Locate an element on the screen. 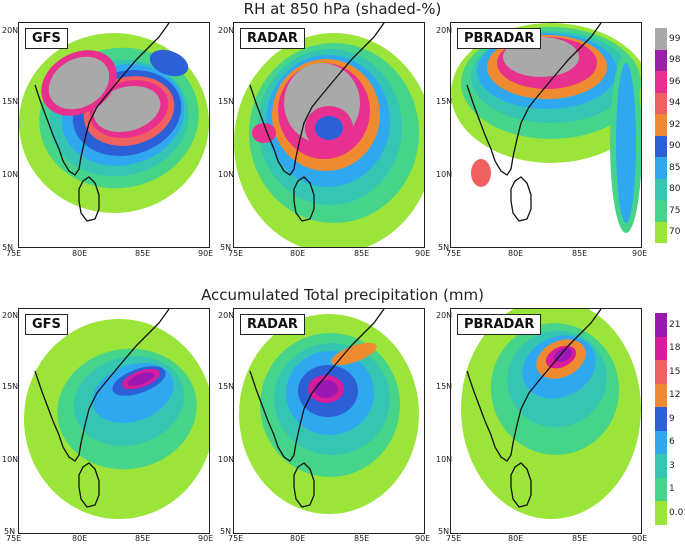 Image resolution: width=685 pixels, height=544 pixels. colorbar-label: 1 is located at coordinates (672, 489).